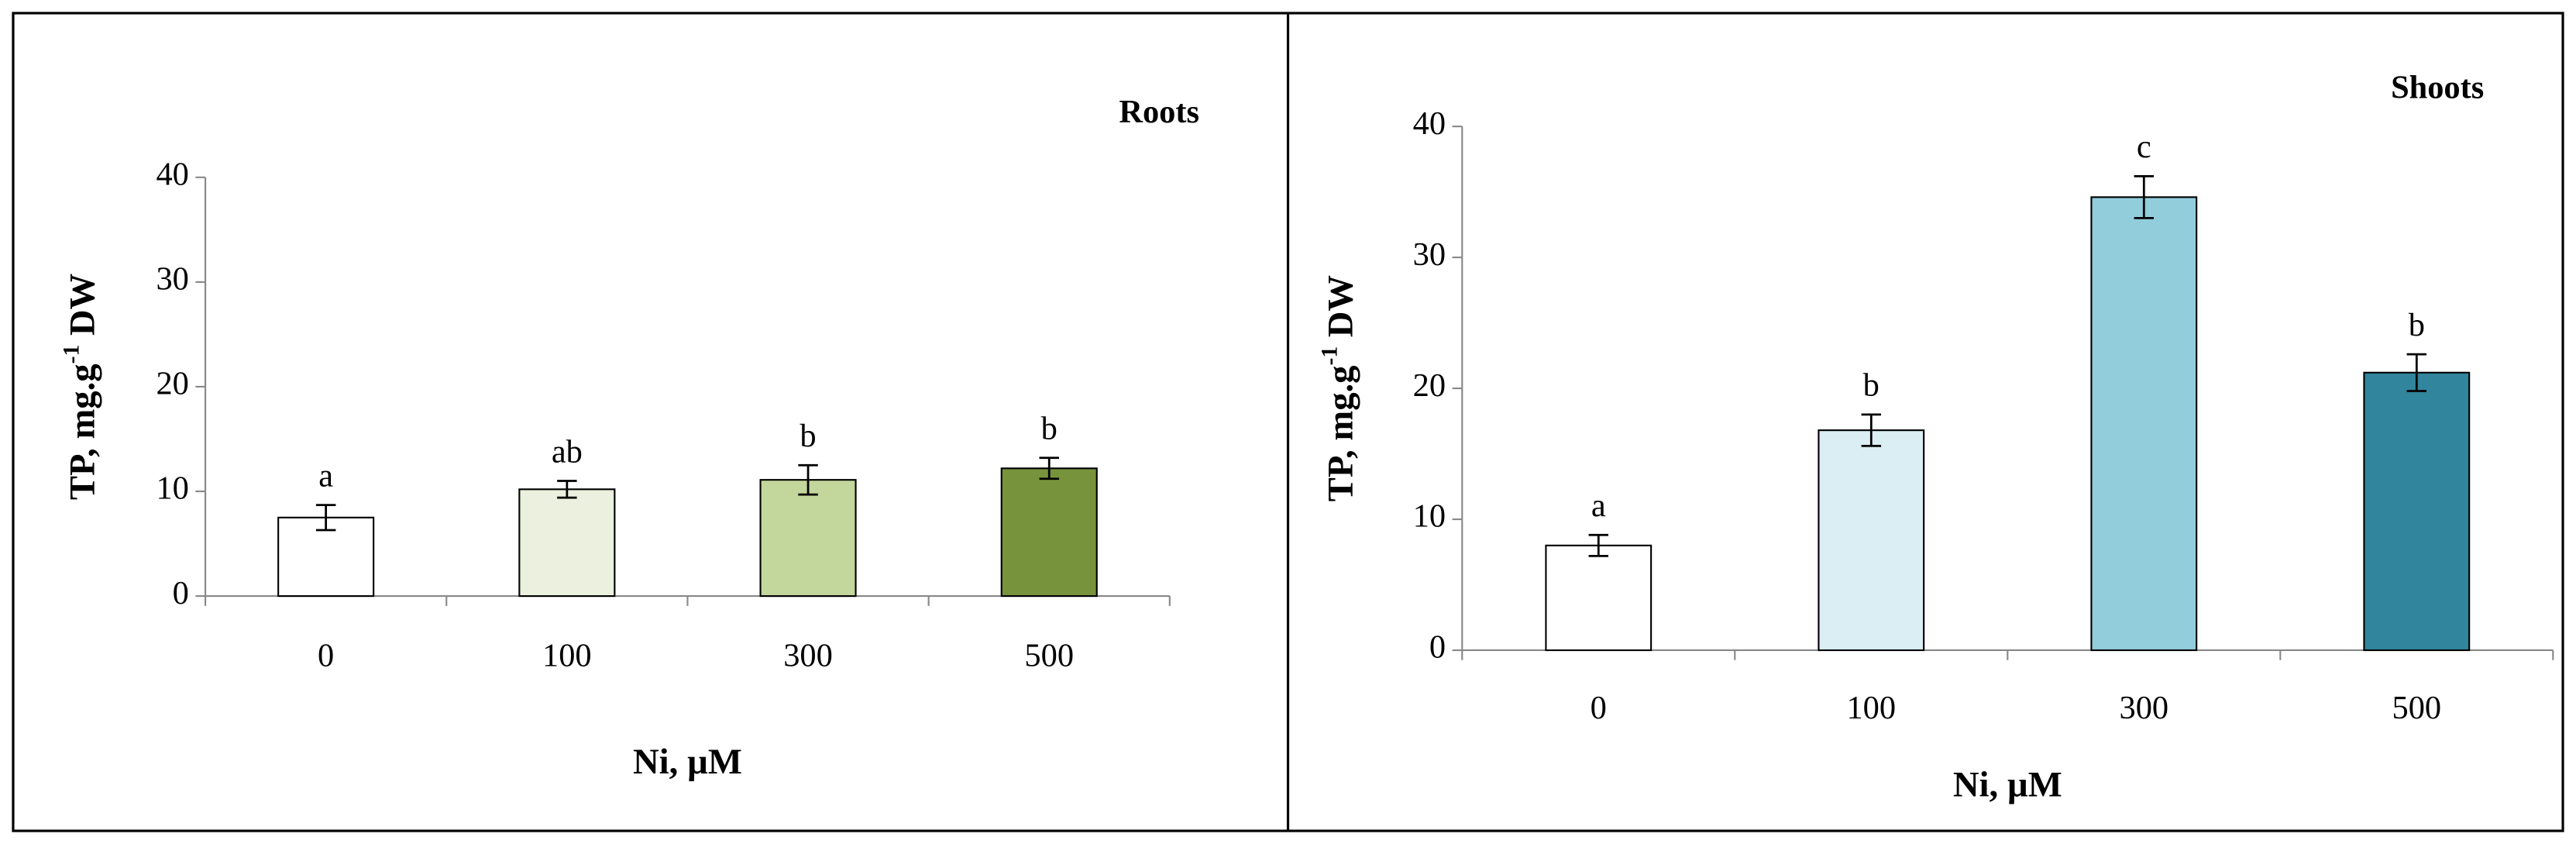  I want to click on significance-letter: c, so click(2144, 147).